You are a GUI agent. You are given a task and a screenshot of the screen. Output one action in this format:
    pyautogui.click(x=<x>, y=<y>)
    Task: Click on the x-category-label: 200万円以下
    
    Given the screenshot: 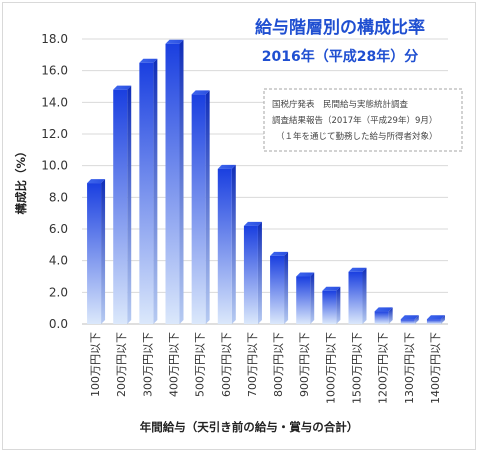 What is the action you would take?
    pyautogui.click(x=121, y=364)
    